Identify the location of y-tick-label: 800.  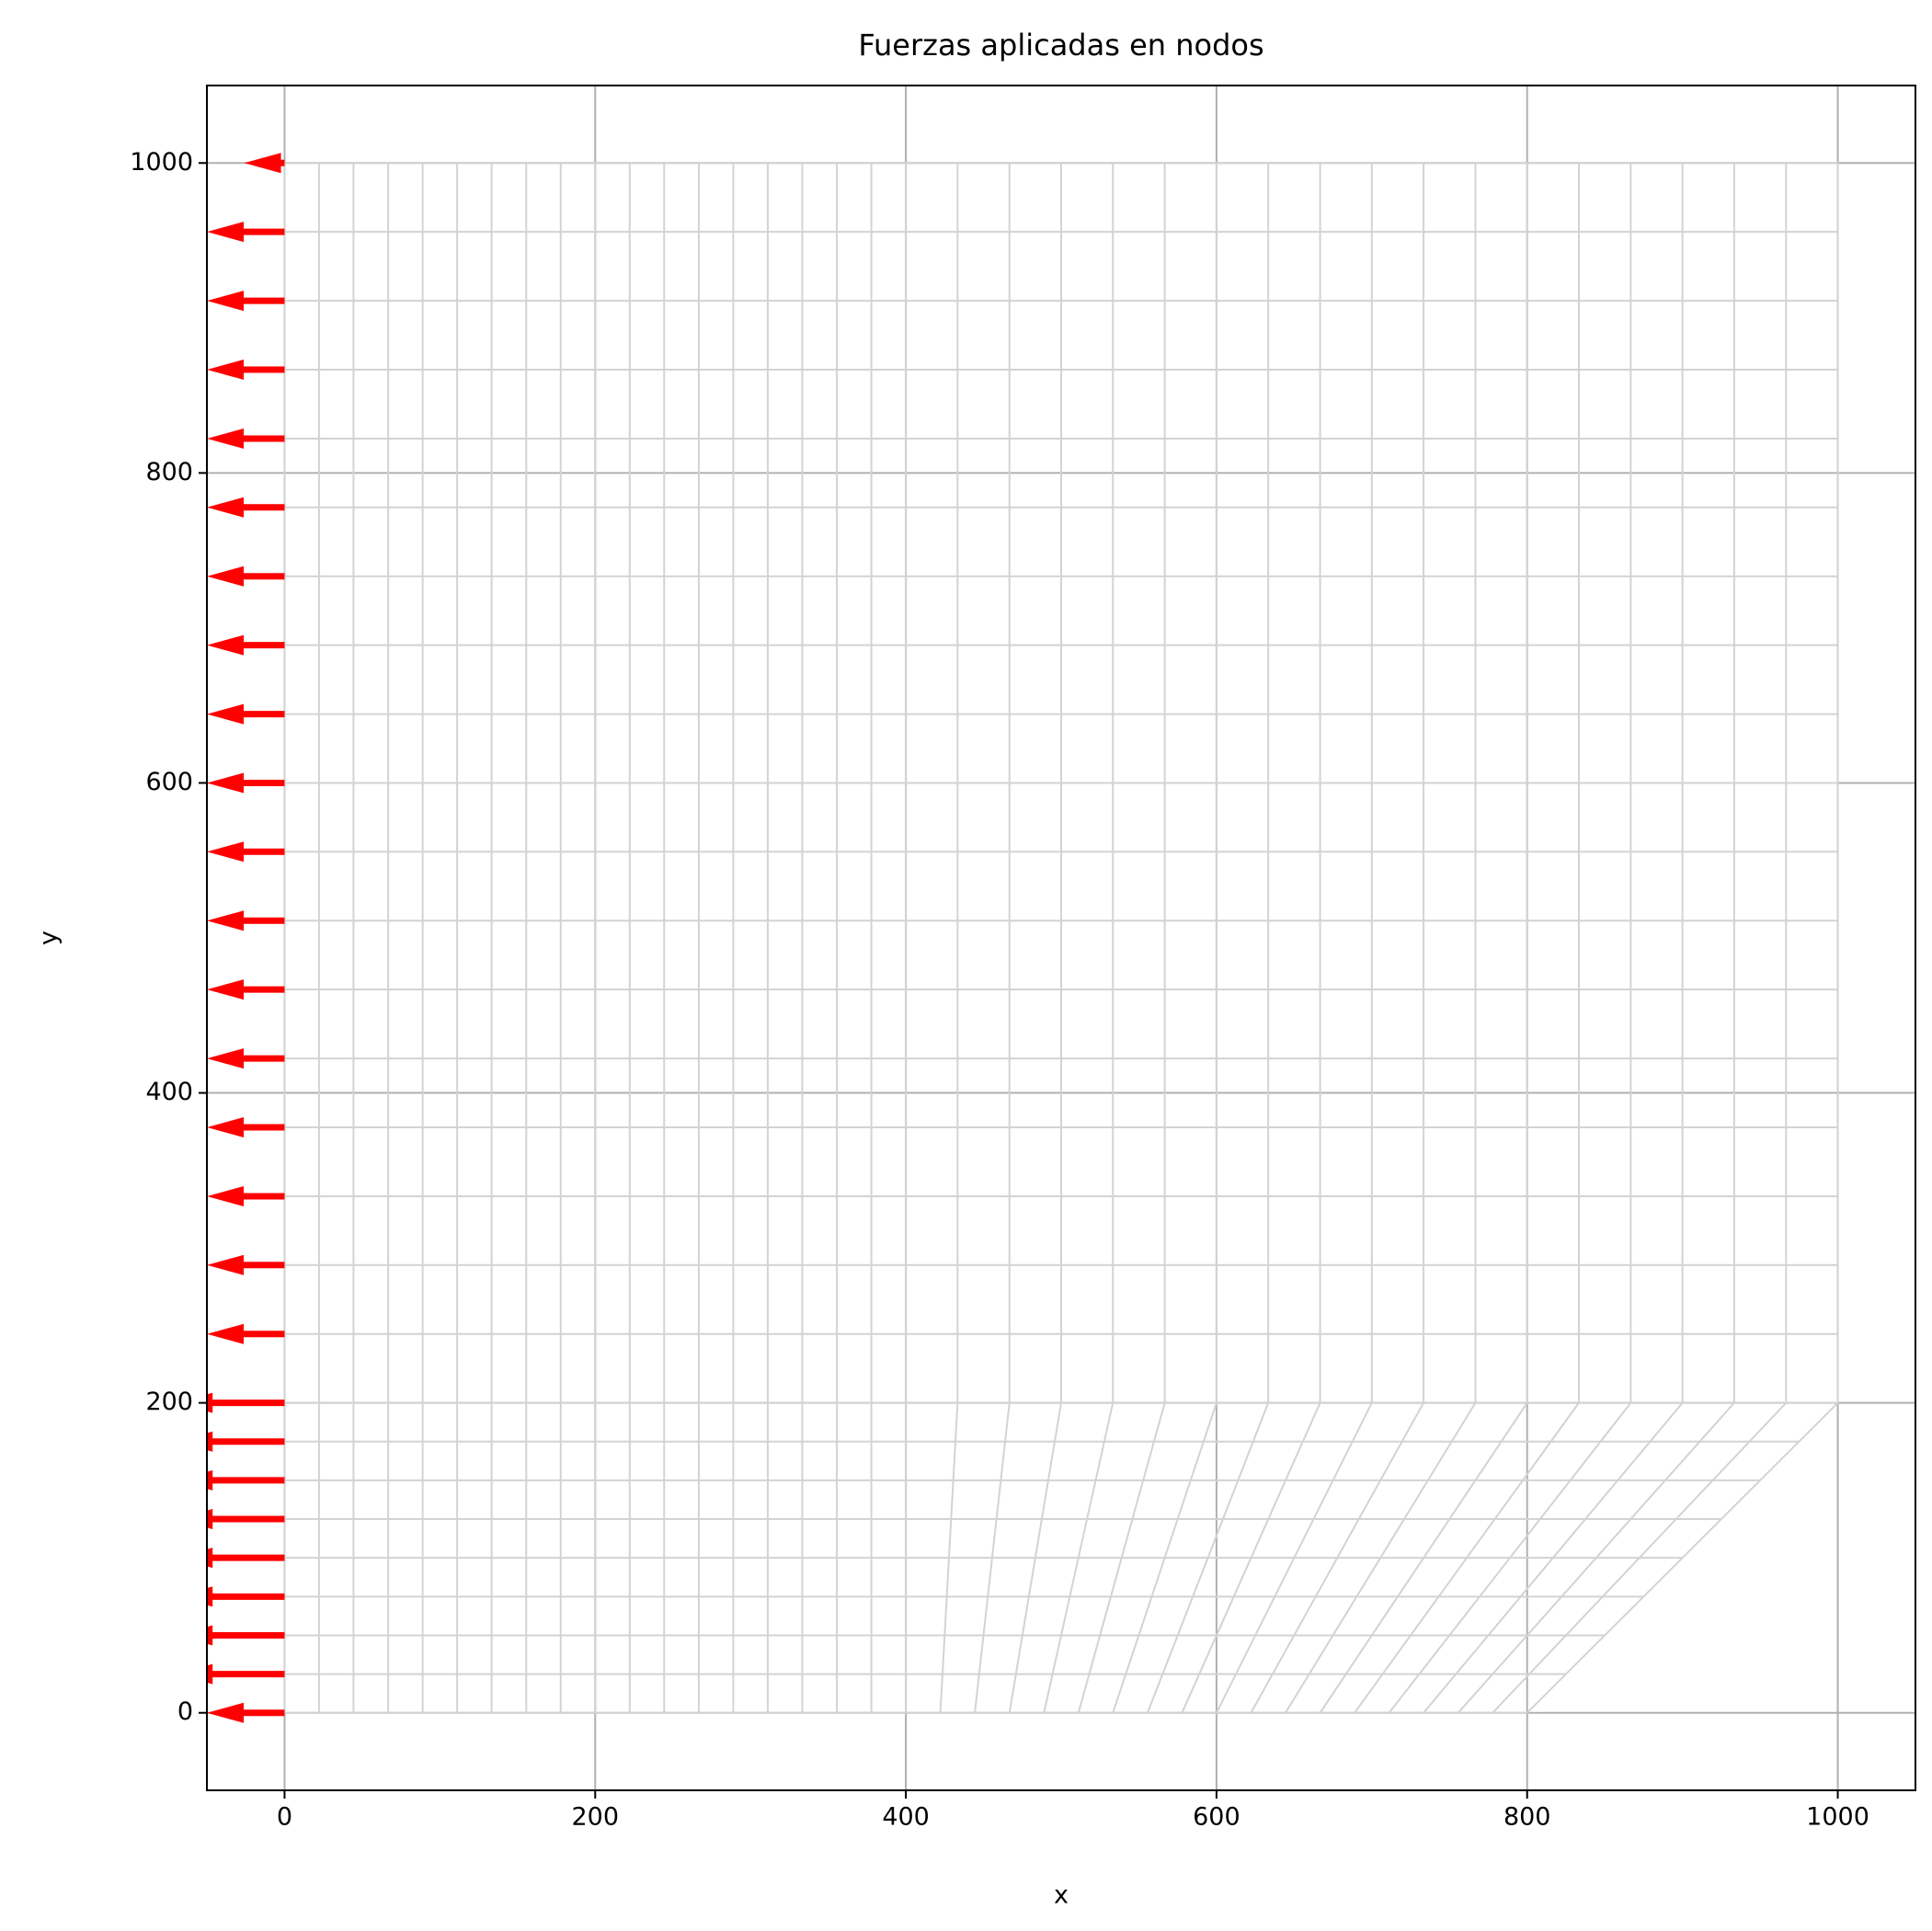
(169, 472).